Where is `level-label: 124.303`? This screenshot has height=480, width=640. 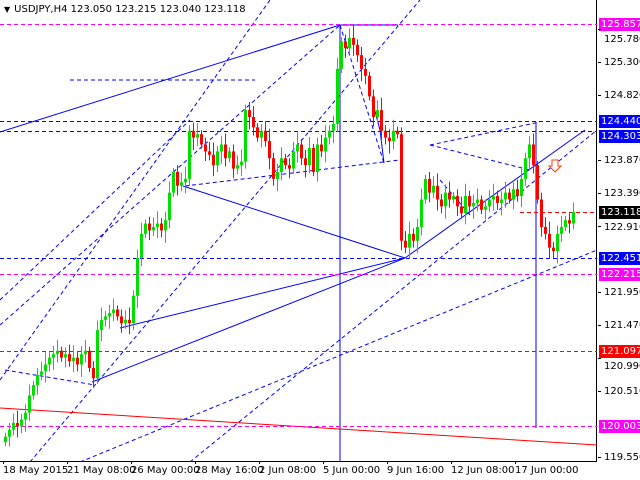 level-label: 124.303 is located at coordinates (619, 136).